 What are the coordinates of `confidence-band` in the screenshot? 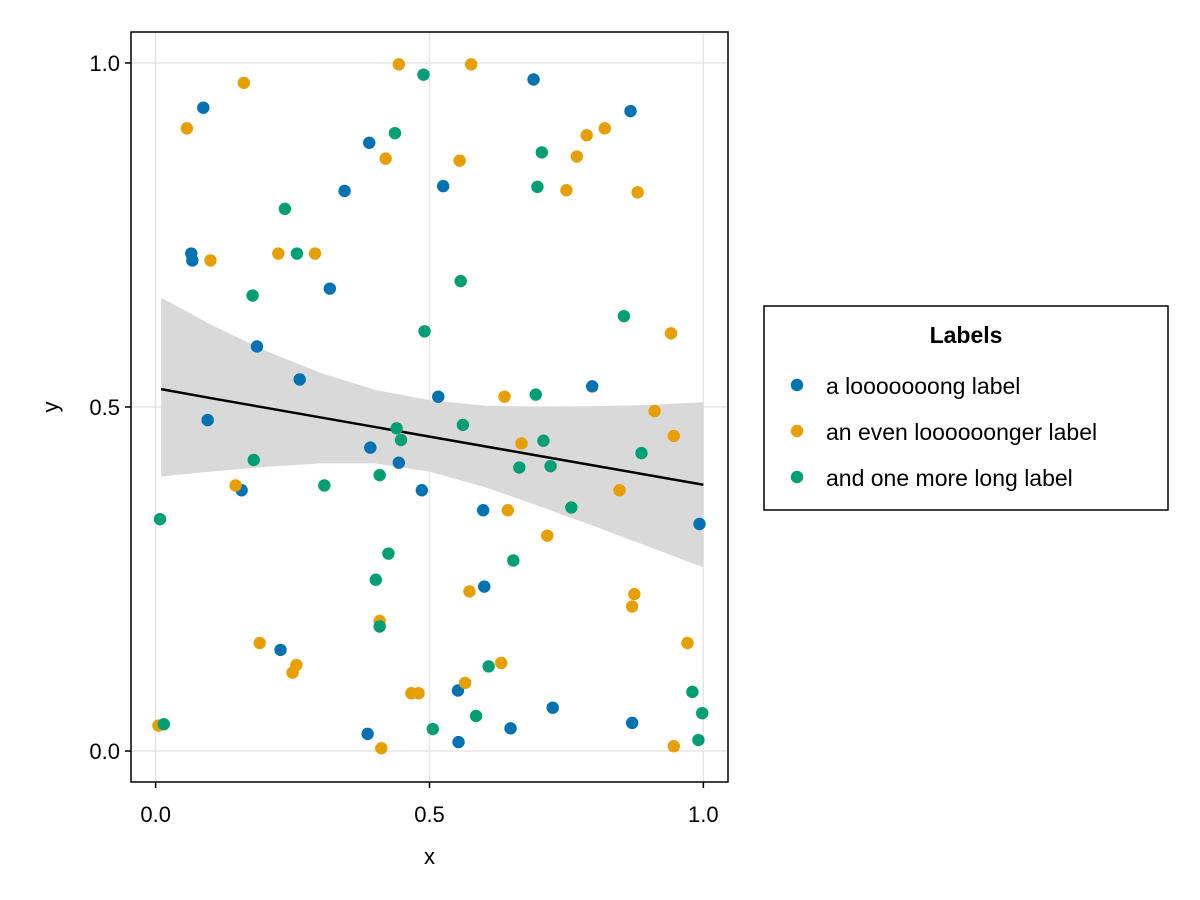 It's located at (432, 432).